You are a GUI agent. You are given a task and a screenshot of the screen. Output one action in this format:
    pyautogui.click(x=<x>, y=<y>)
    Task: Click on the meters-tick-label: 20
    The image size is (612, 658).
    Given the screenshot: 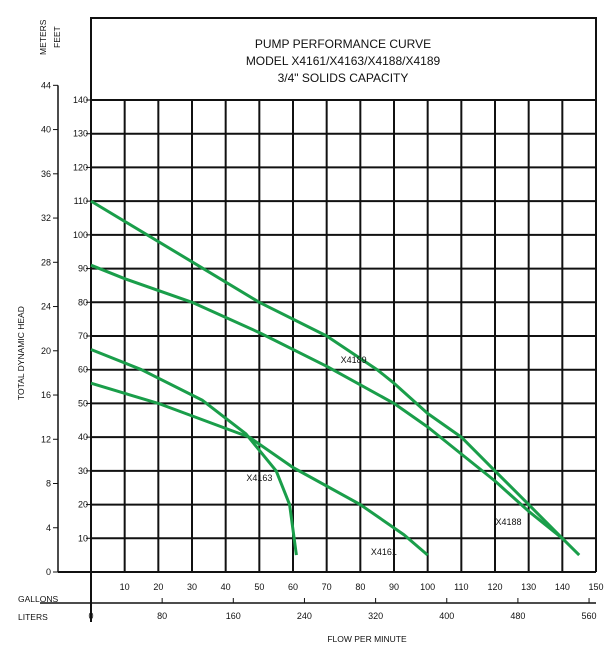 What is the action you would take?
    pyautogui.click(x=46, y=351)
    